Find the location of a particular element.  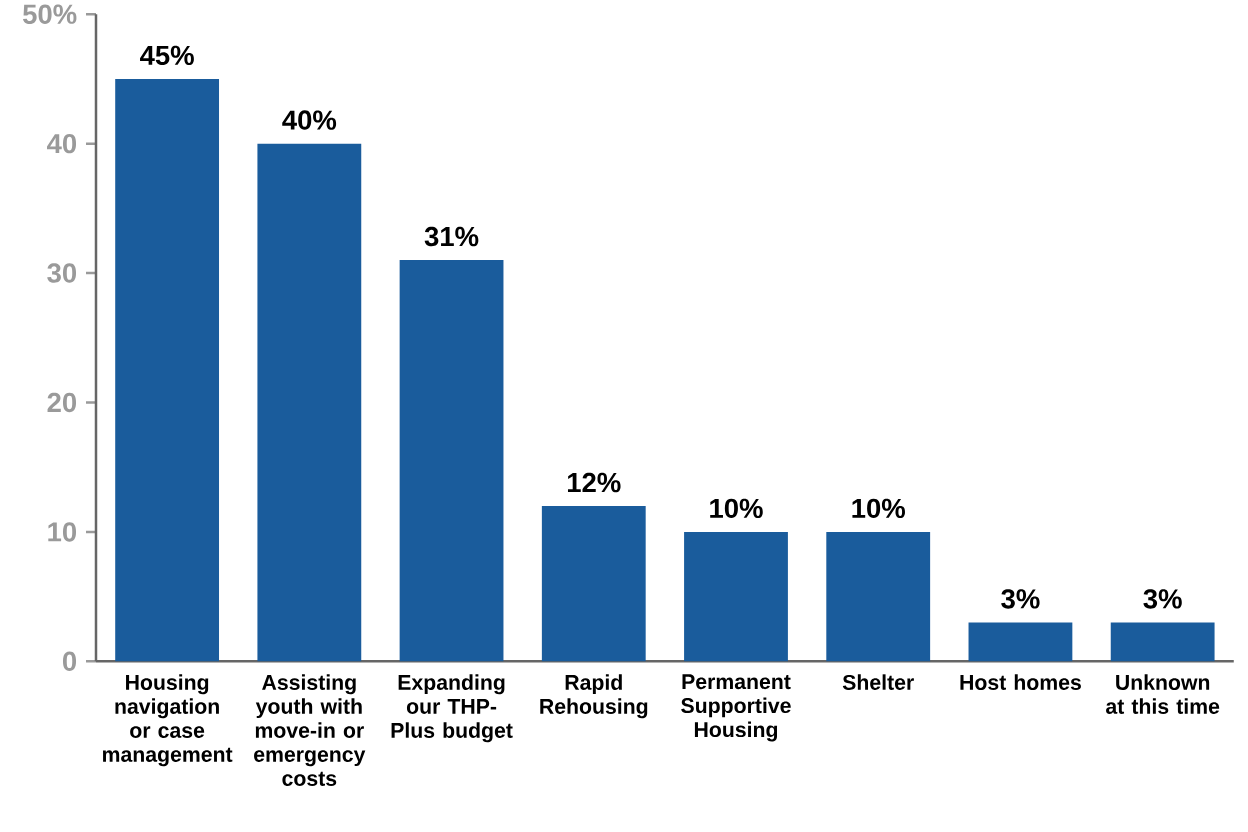

x-tick-label: Shelter is located at coordinates (878, 682).